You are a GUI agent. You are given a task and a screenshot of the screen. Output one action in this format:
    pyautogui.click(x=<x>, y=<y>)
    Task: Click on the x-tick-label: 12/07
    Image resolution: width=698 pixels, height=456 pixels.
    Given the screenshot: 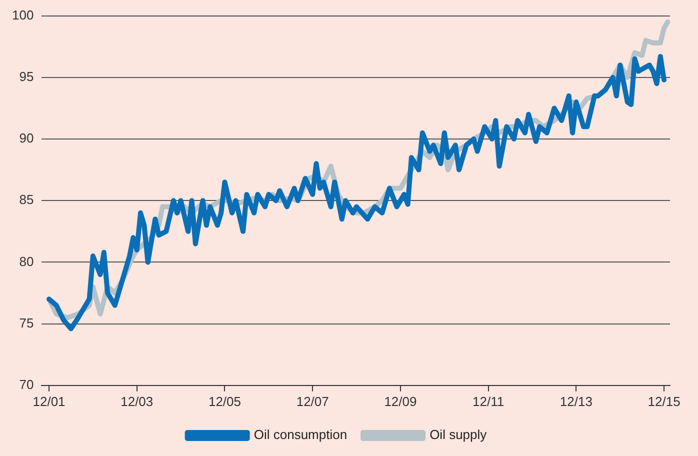 What is the action you would take?
    pyautogui.click(x=312, y=401)
    